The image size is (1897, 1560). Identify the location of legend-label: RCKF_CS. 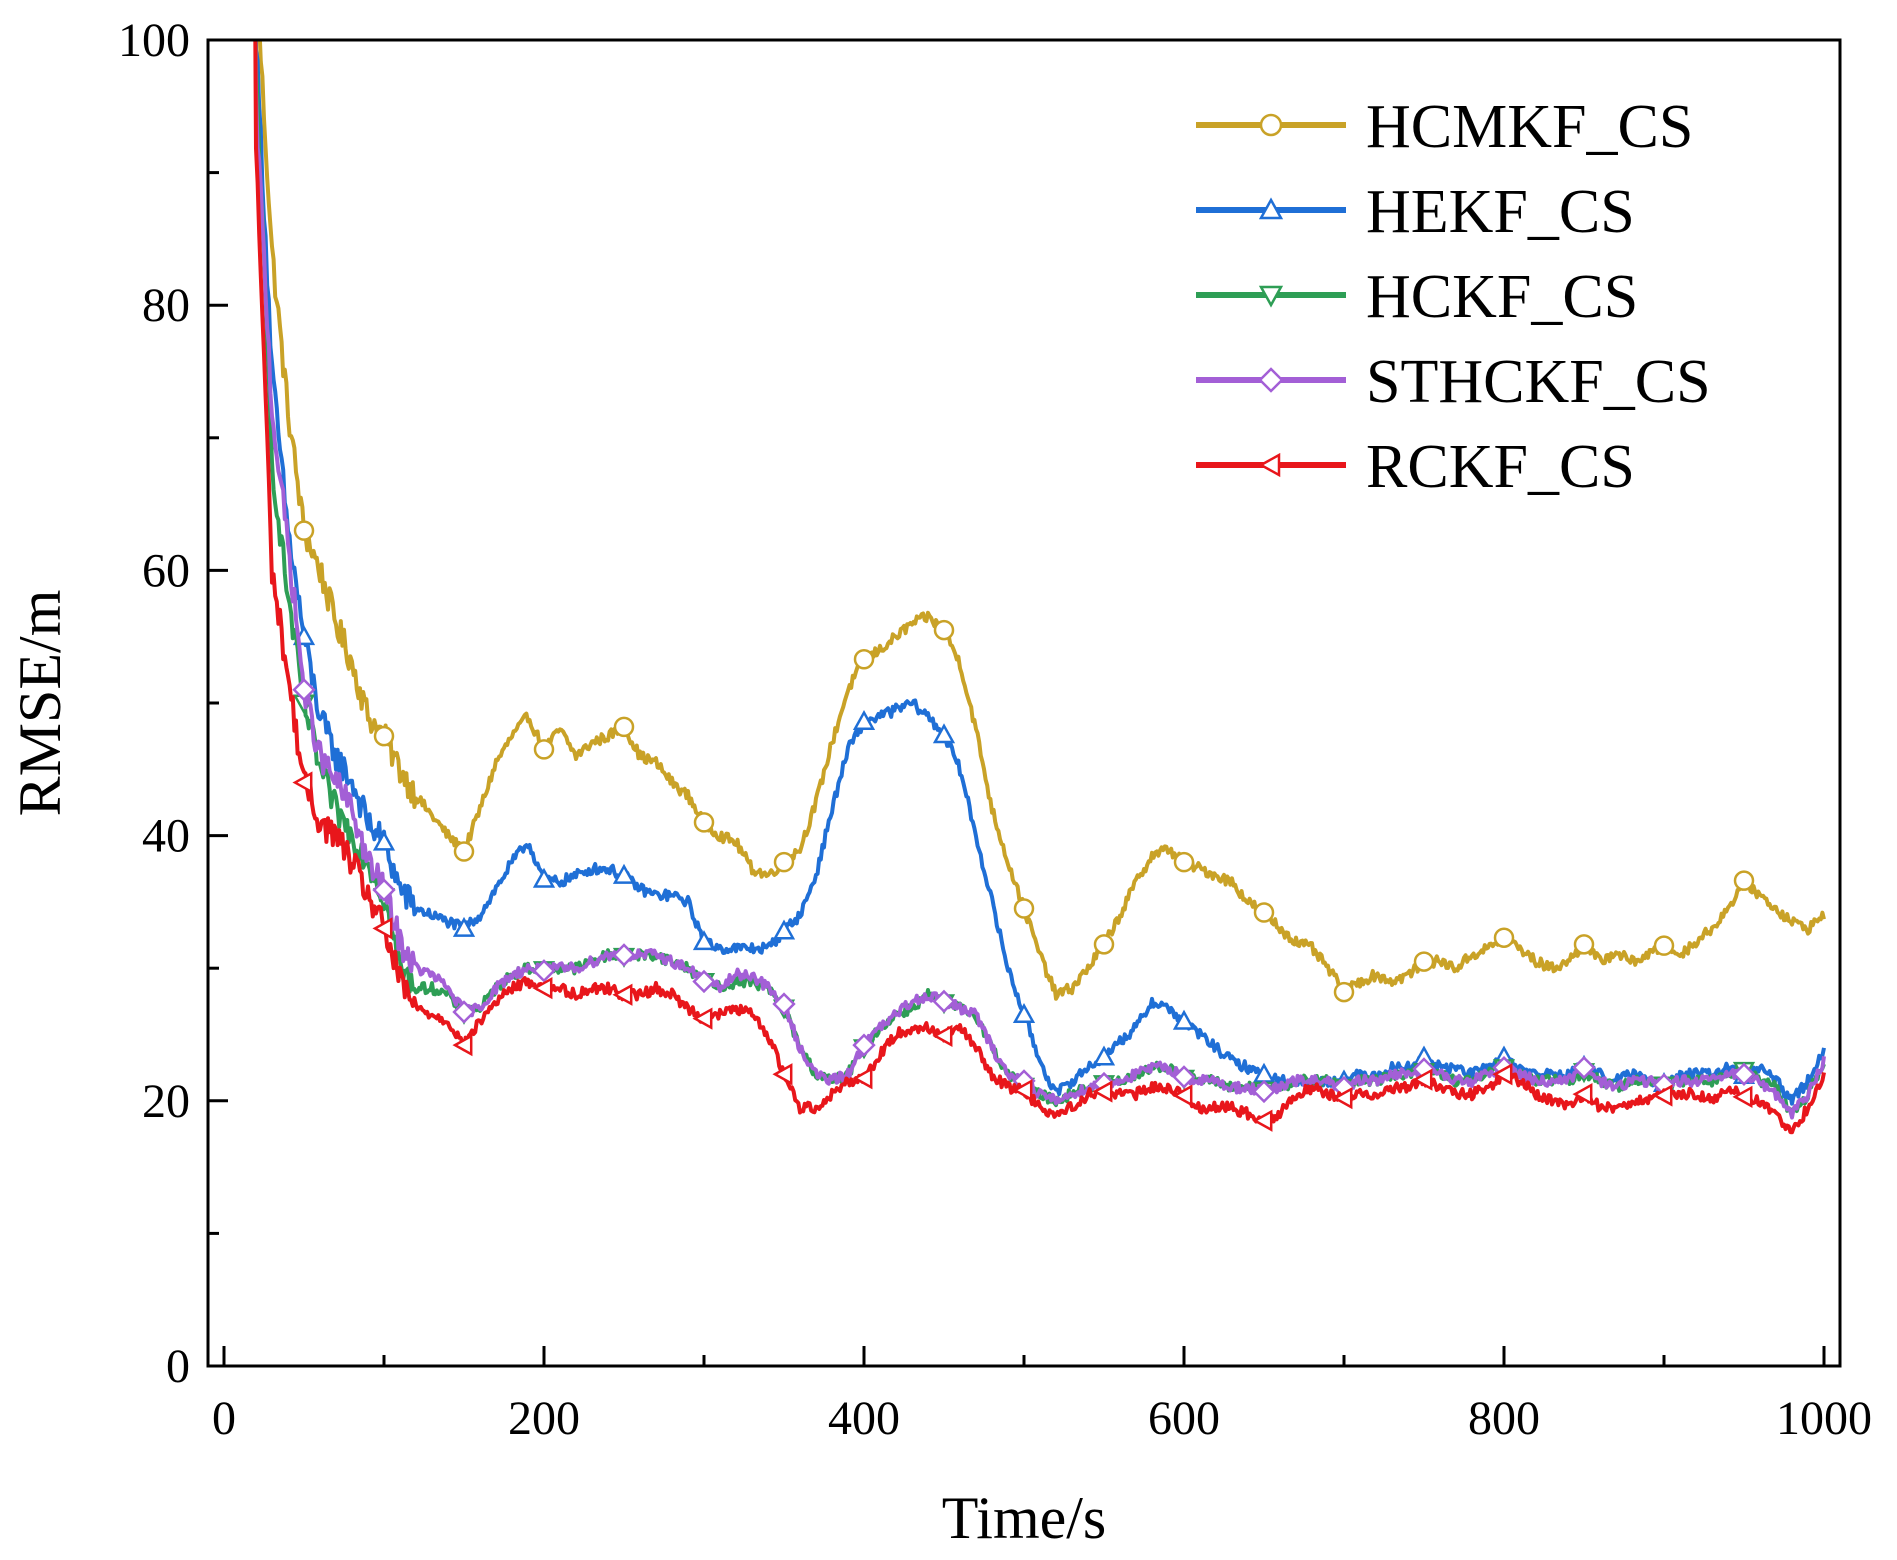
(1500, 467).